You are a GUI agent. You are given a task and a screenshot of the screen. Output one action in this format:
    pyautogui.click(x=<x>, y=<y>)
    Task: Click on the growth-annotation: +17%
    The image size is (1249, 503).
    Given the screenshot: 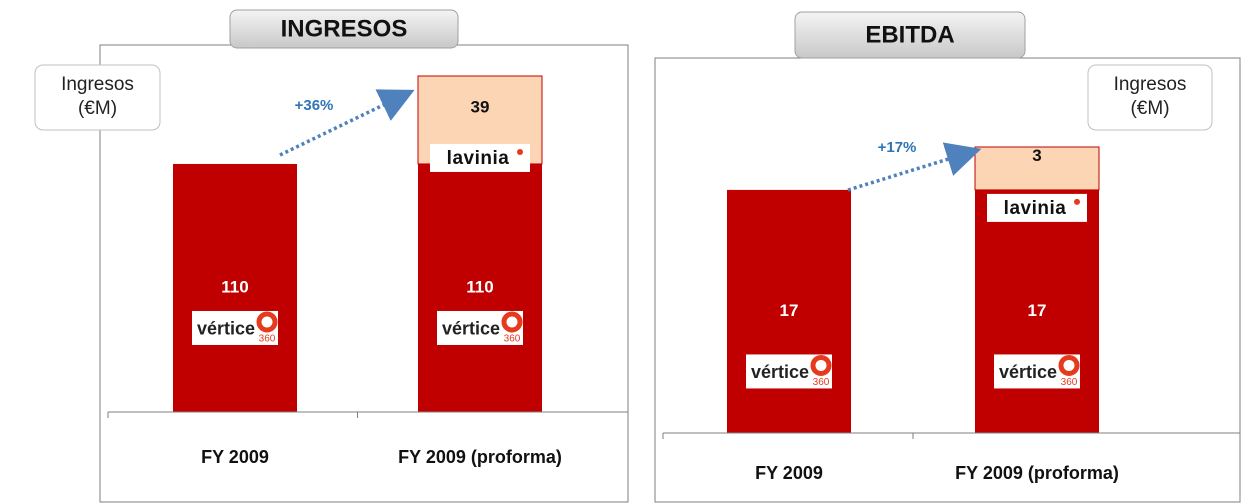 What is the action you would take?
    pyautogui.click(x=897, y=147)
    